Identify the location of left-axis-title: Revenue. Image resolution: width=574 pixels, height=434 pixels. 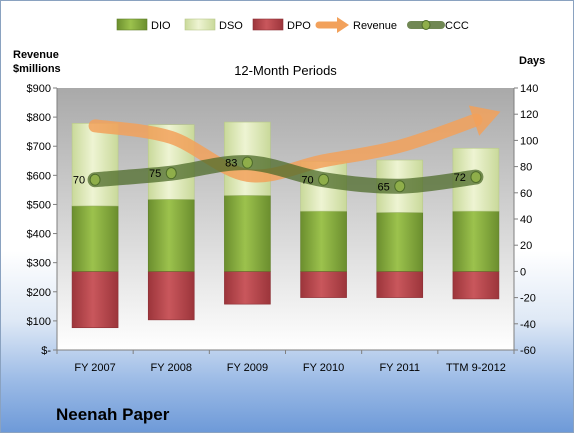
(36, 55).